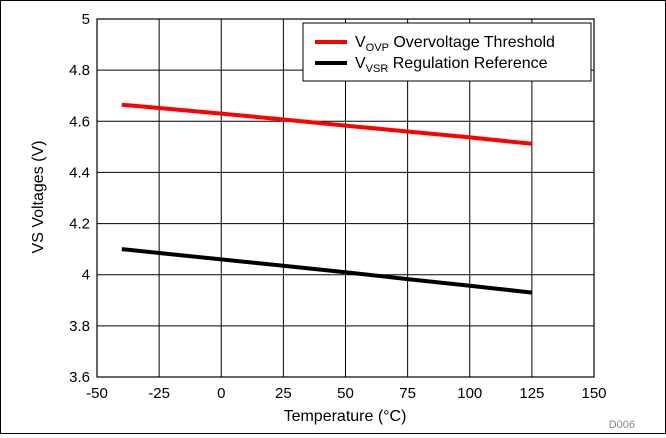  Describe the element at coordinates (221, 393) in the screenshot. I see `x-tick-label: 0` at that location.